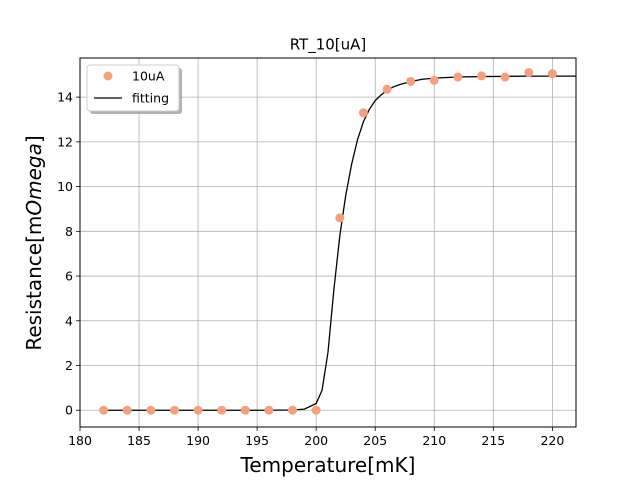 Image resolution: width=640 pixels, height=480 pixels. What do you see at coordinates (134, 89) in the screenshot?
I see `legend: 10uA fitting` at bounding box center [134, 89].